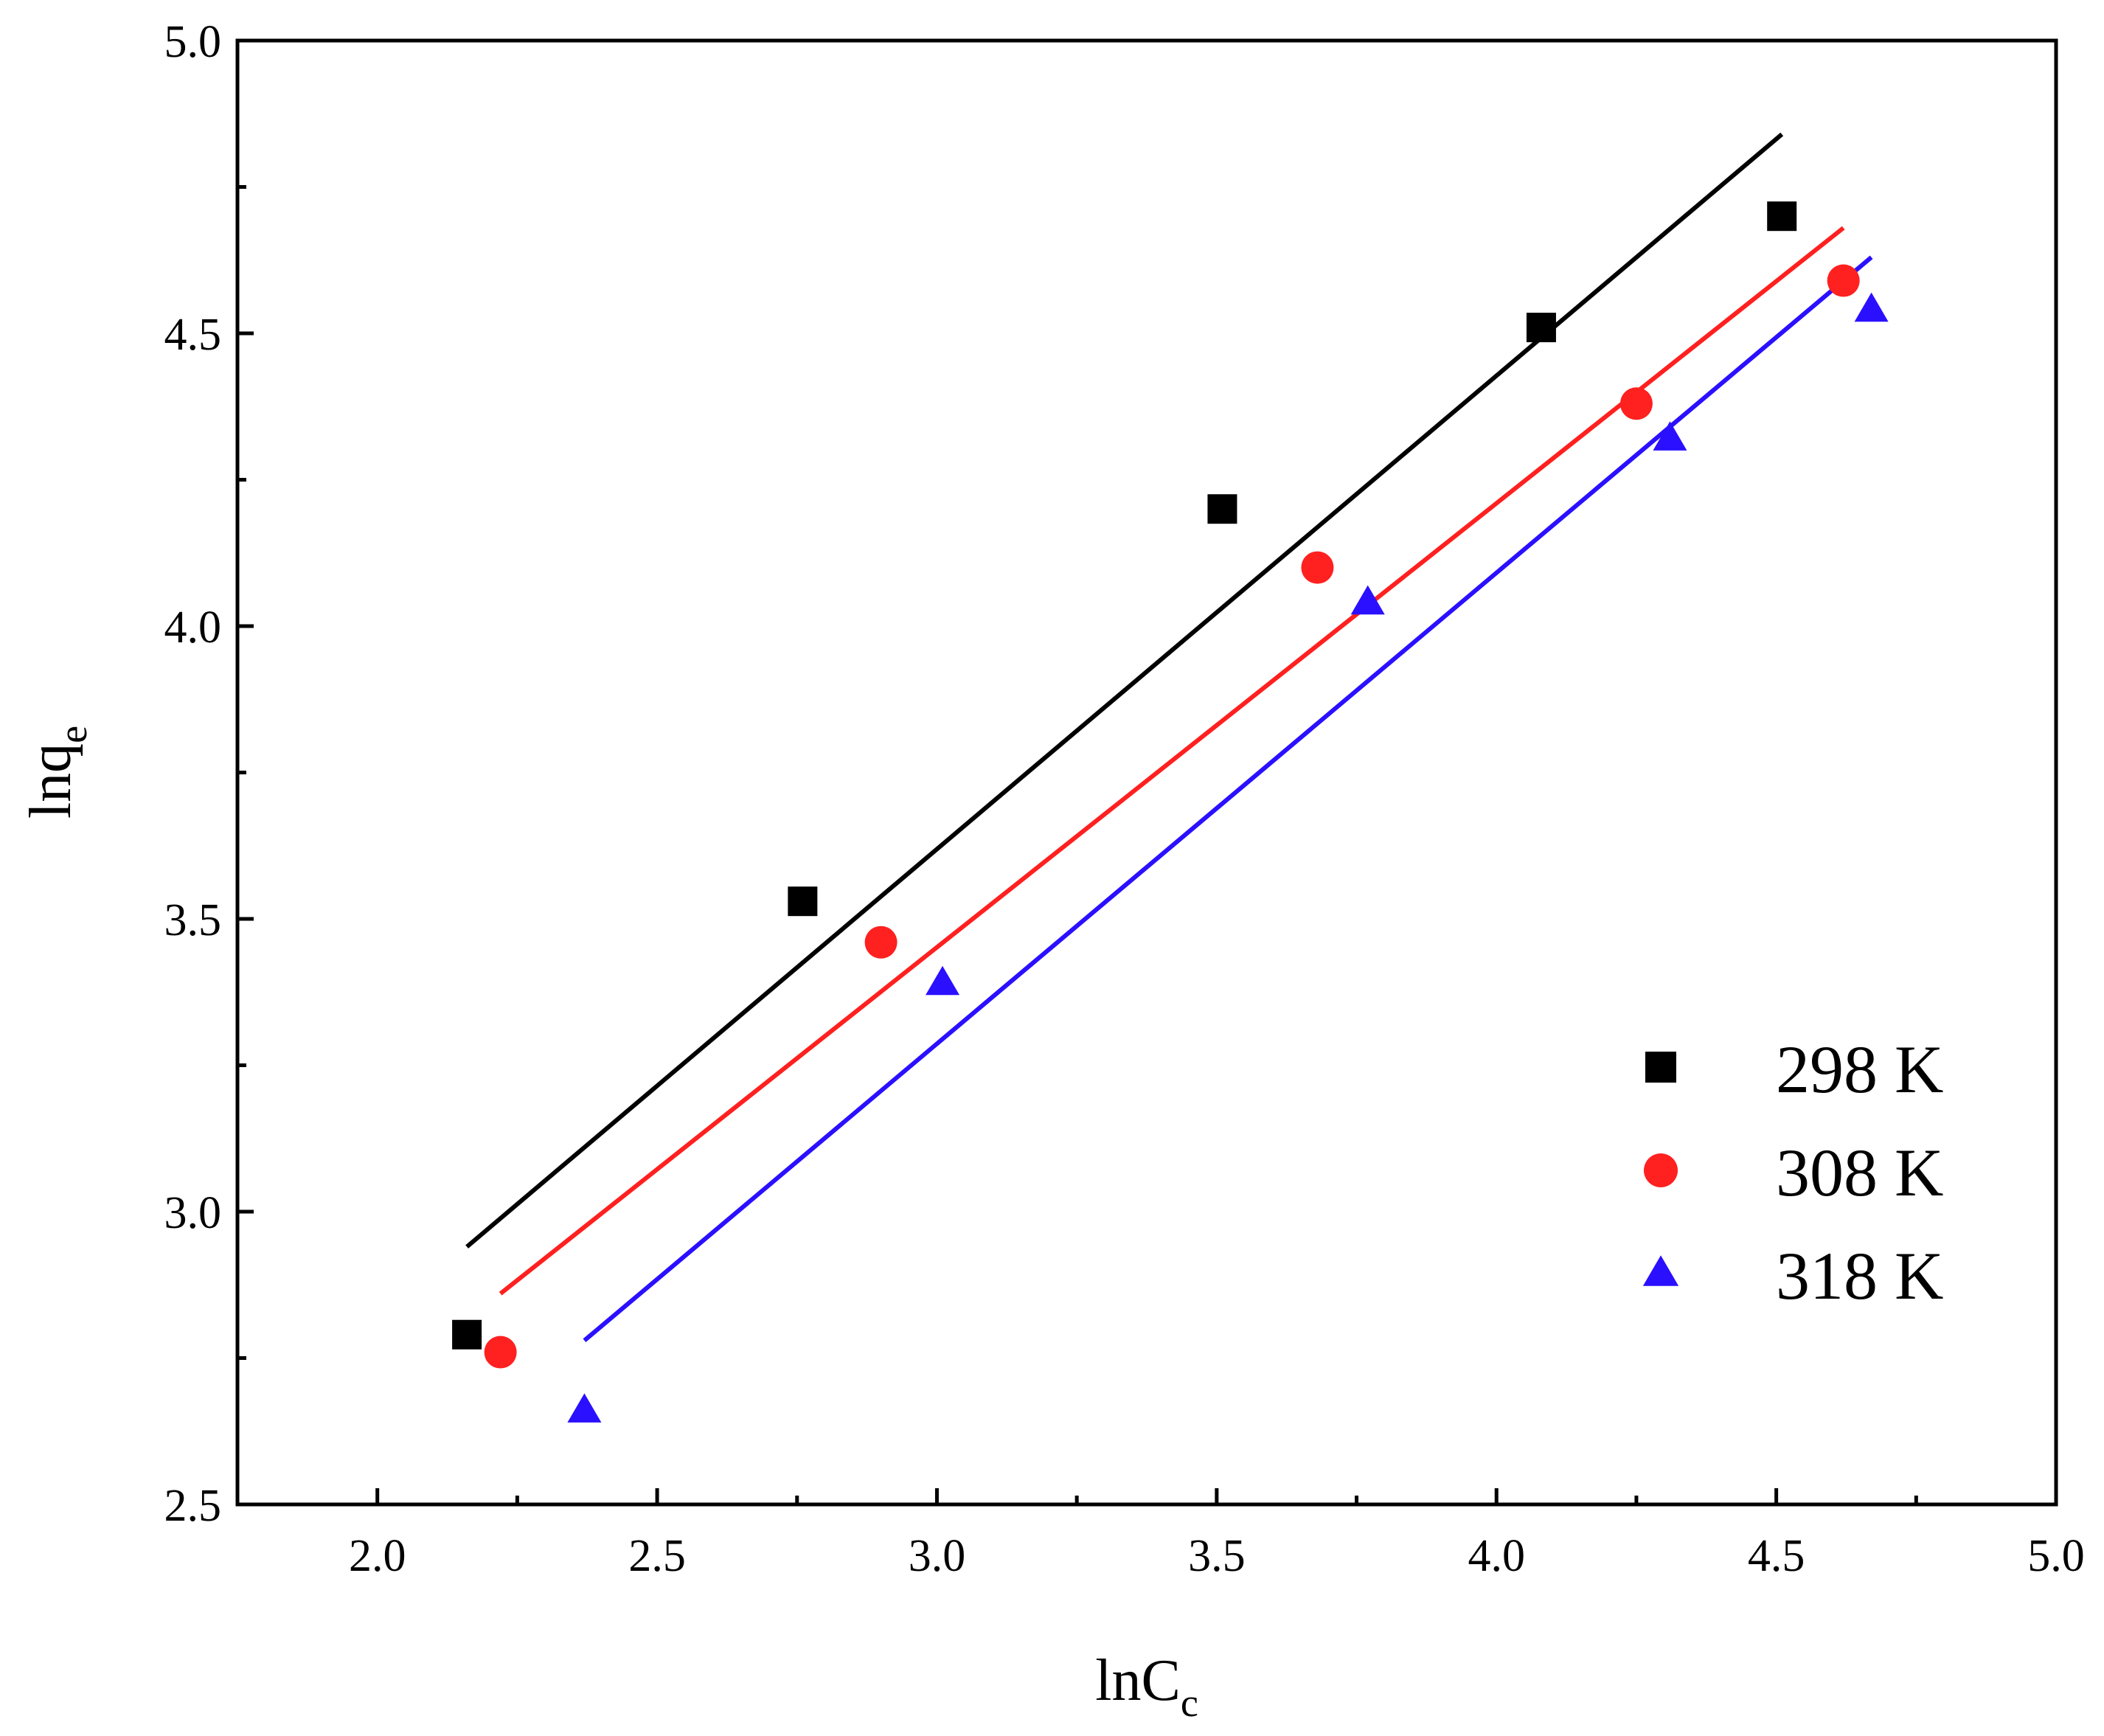 The image size is (2104, 1736). Describe the element at coordinates (2056, 1556) in the screenshot. I see `x-tick-label: 5.0` at that location.